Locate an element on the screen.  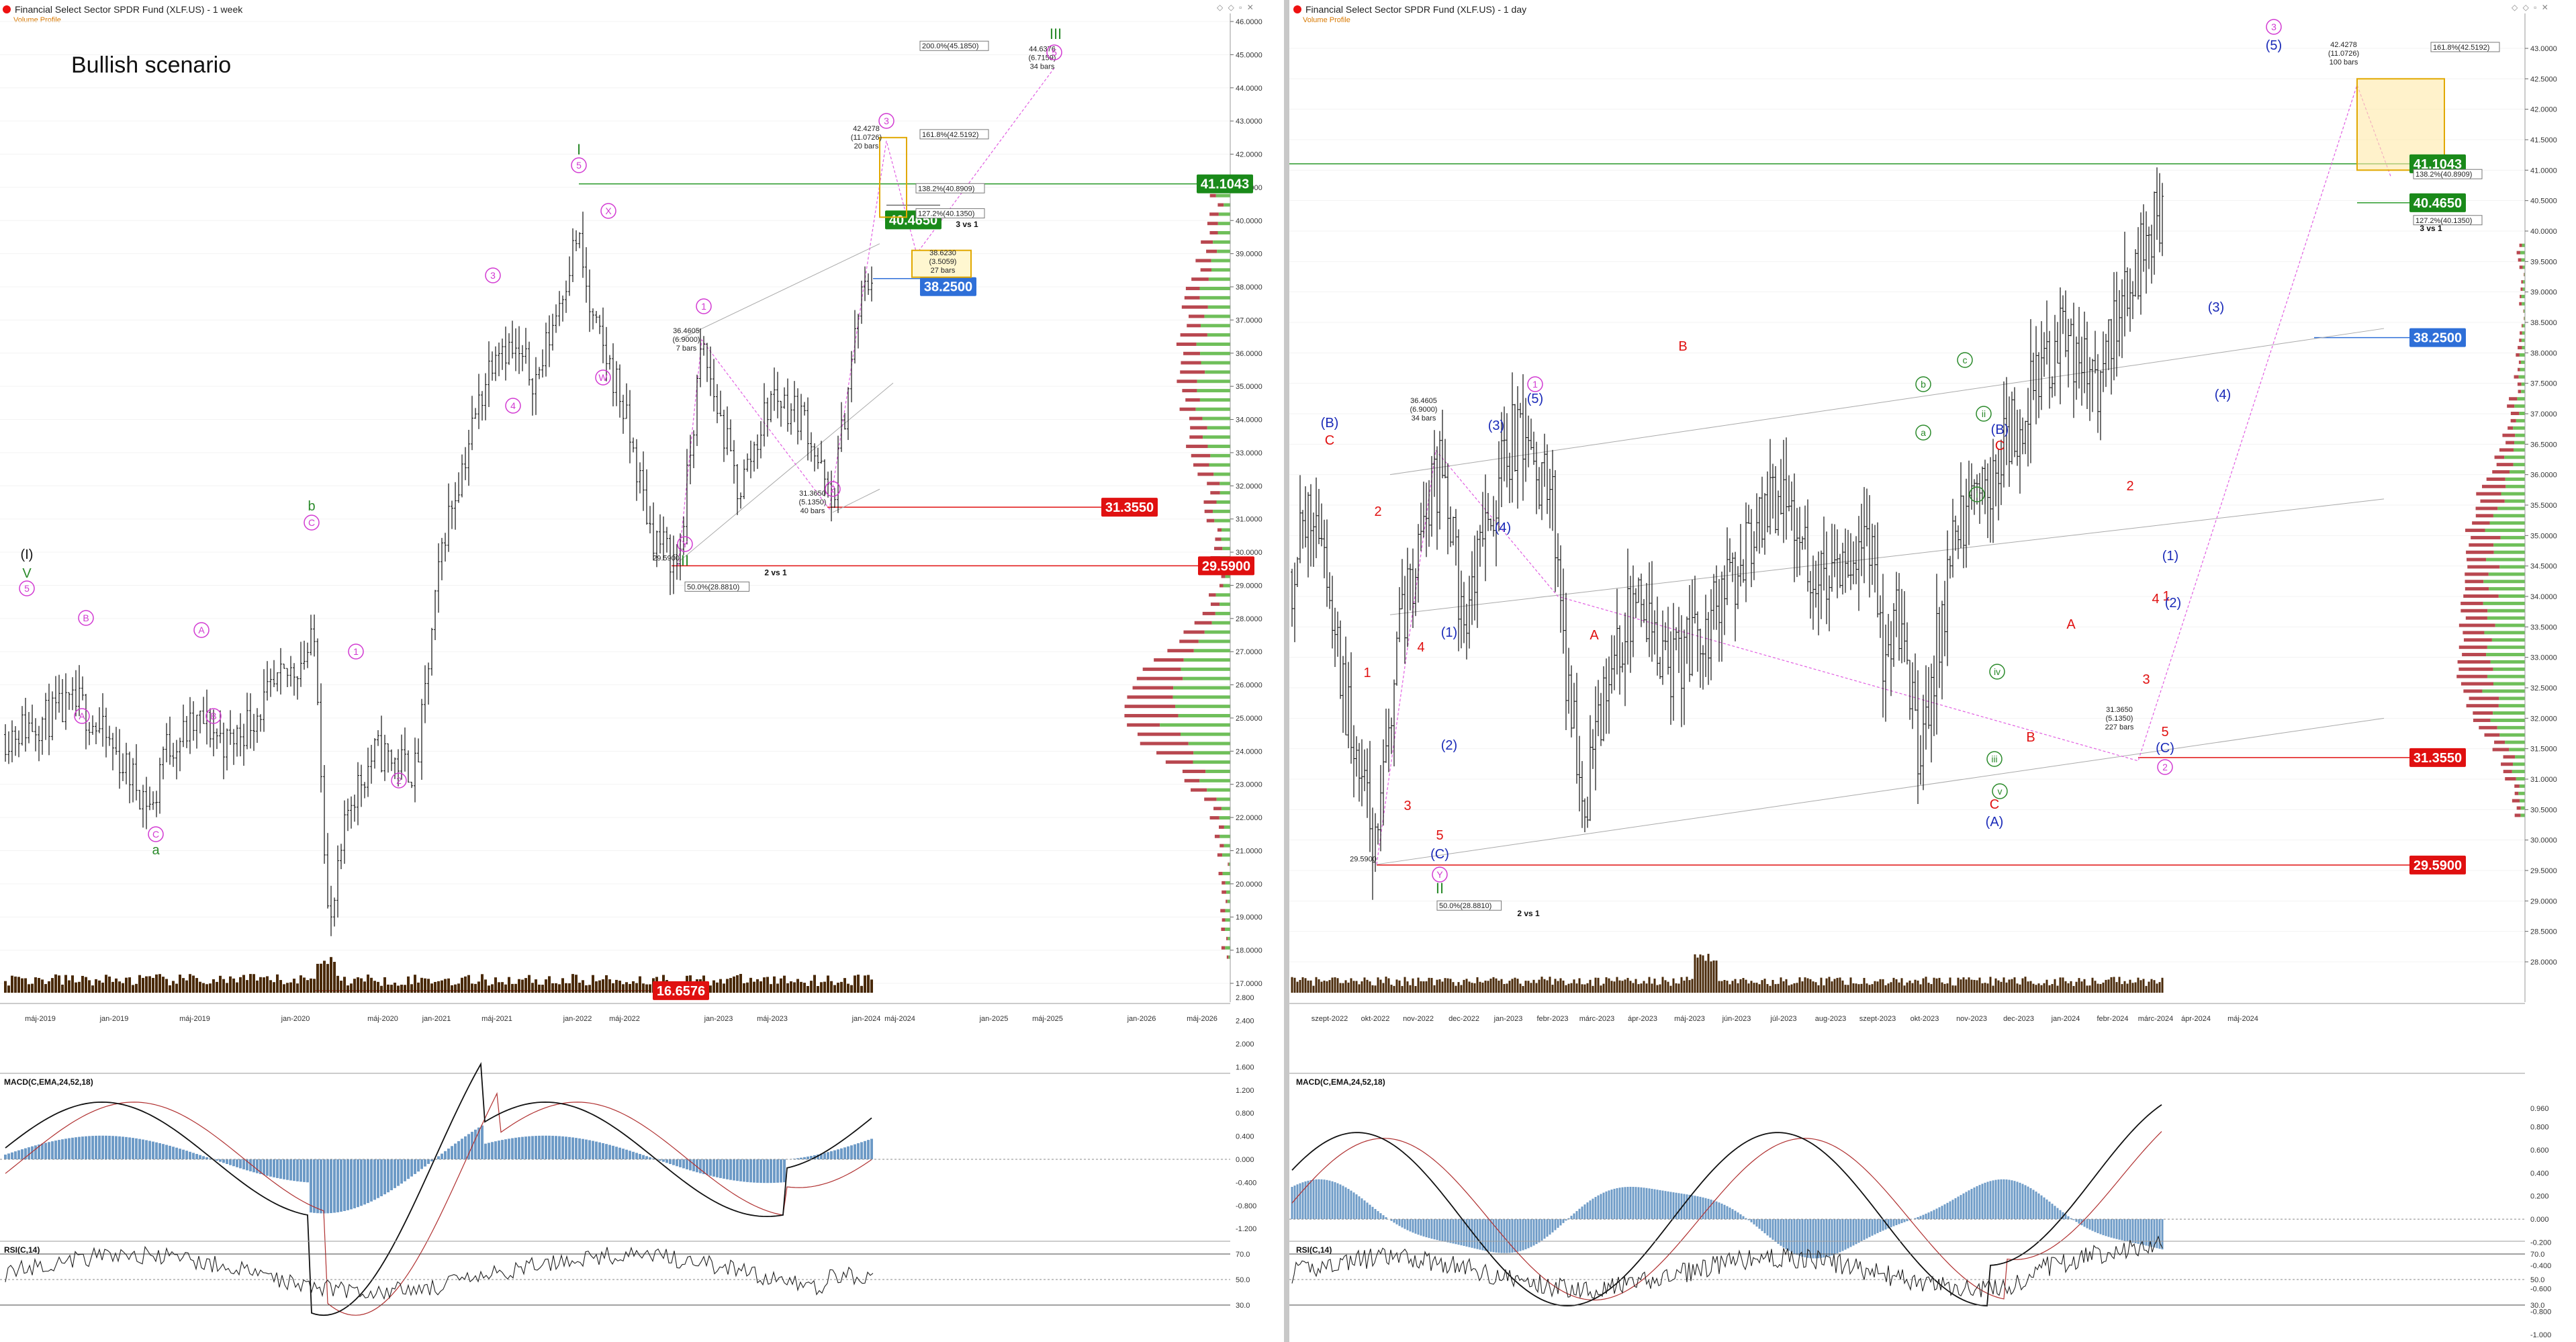
left-date-label: máj-2022 is located at coordinates (624, 1019).